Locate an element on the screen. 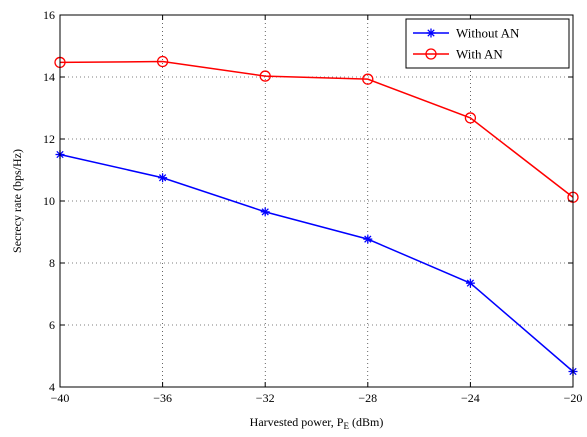 The height and width of the screenshot is (437, 587). y-tick-label: 4 is located at coordinates (52, 387).